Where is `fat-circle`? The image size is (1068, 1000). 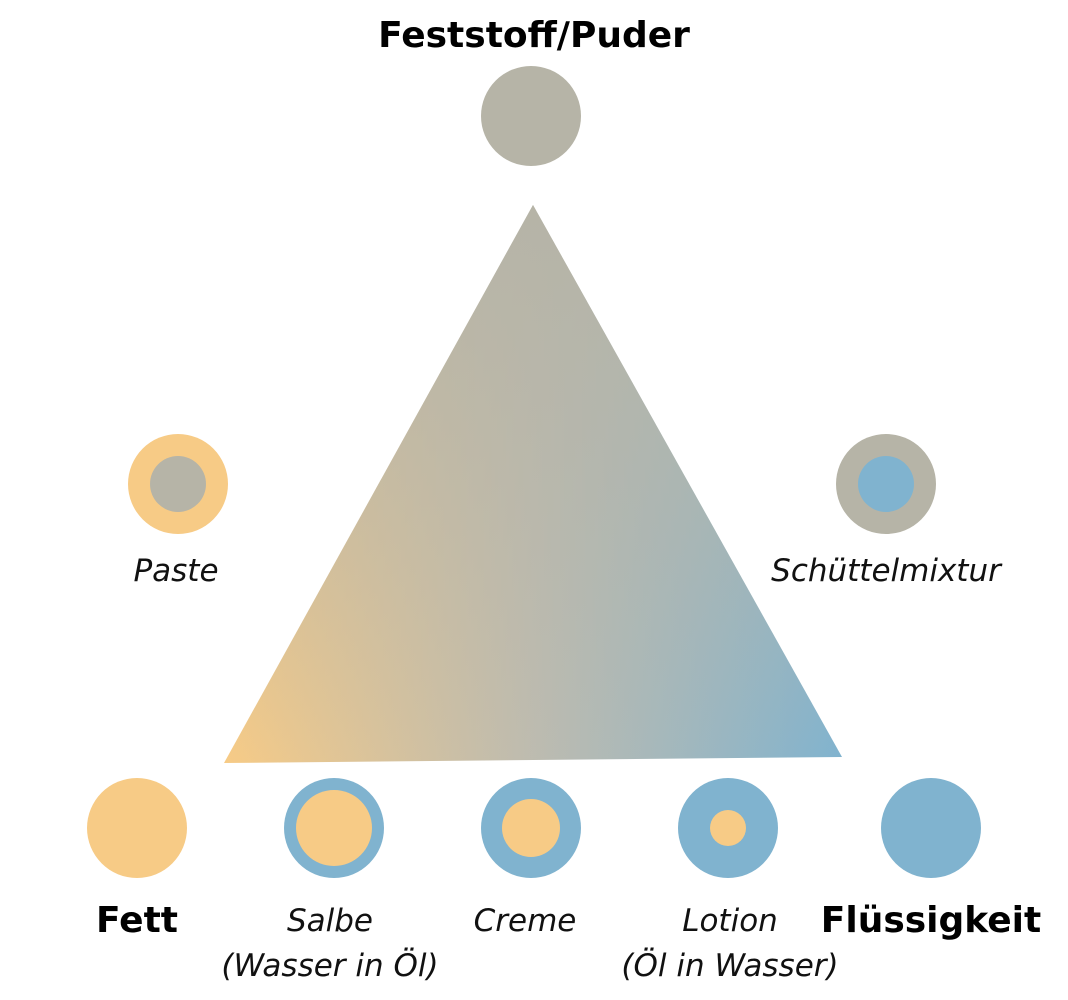
fat-circle is located at coordinates (137, 828).